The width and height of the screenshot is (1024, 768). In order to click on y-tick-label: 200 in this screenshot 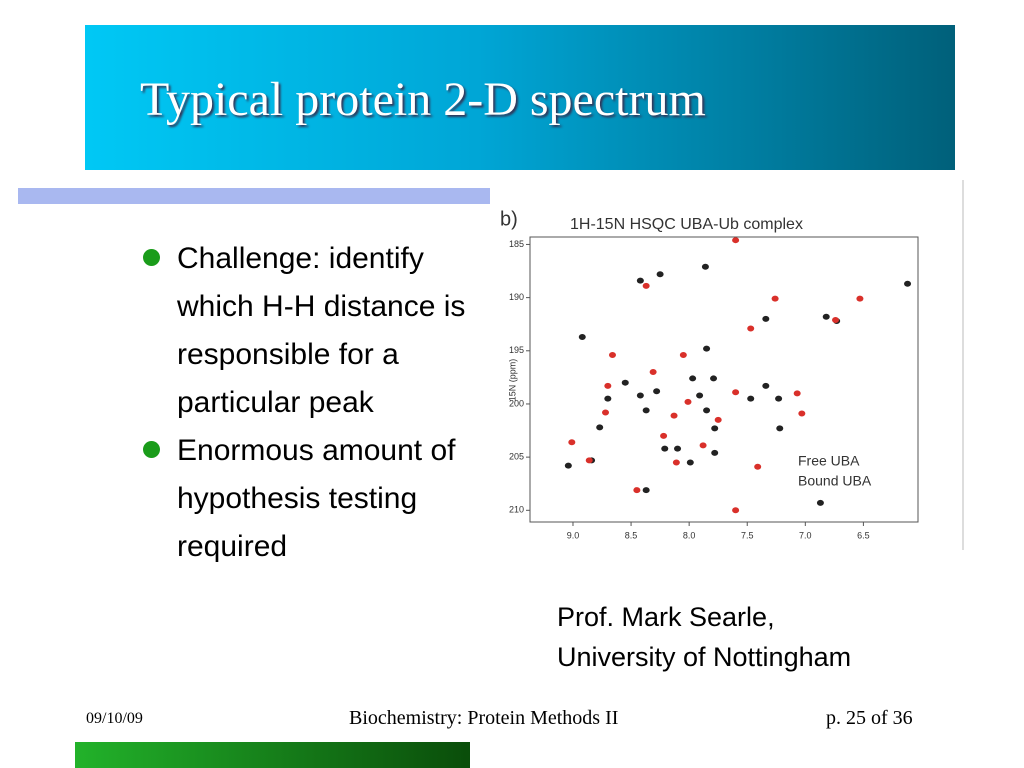, I will do `click(516, 403)`.